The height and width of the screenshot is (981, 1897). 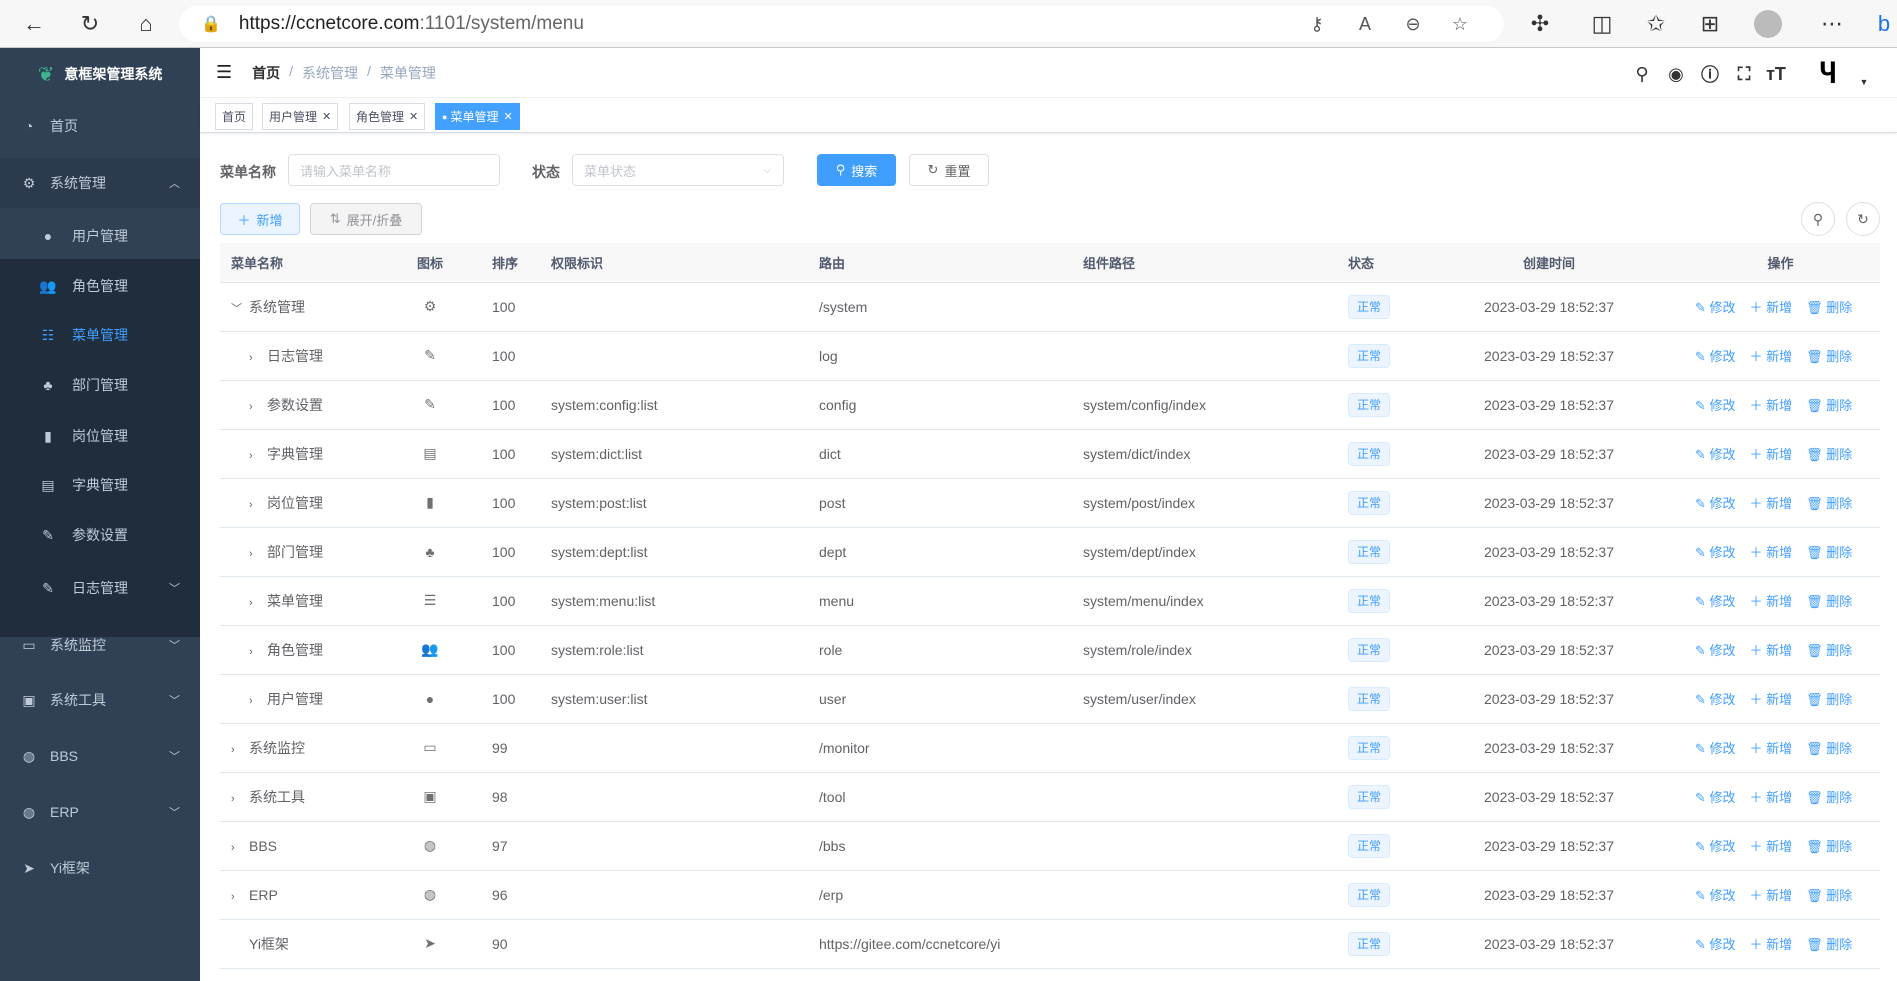 What do you see at coordinates (1832, 23) in the screenshot?
I see `more-icon: ⋯` at bounding box center [1832, 23].